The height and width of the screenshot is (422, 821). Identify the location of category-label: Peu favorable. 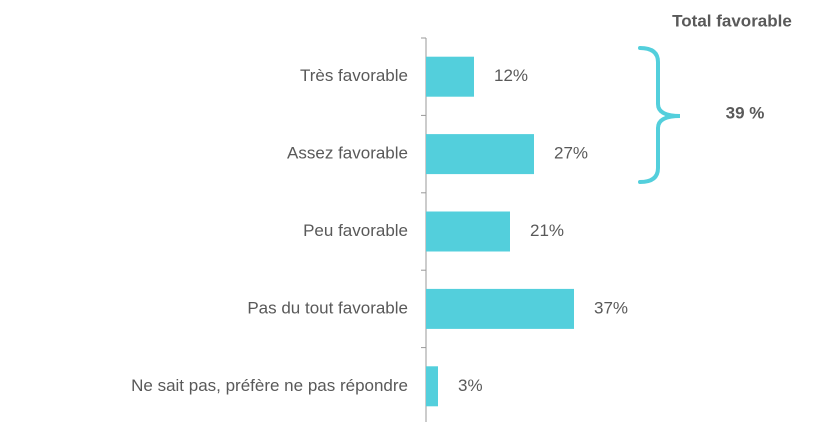
(355, 230).